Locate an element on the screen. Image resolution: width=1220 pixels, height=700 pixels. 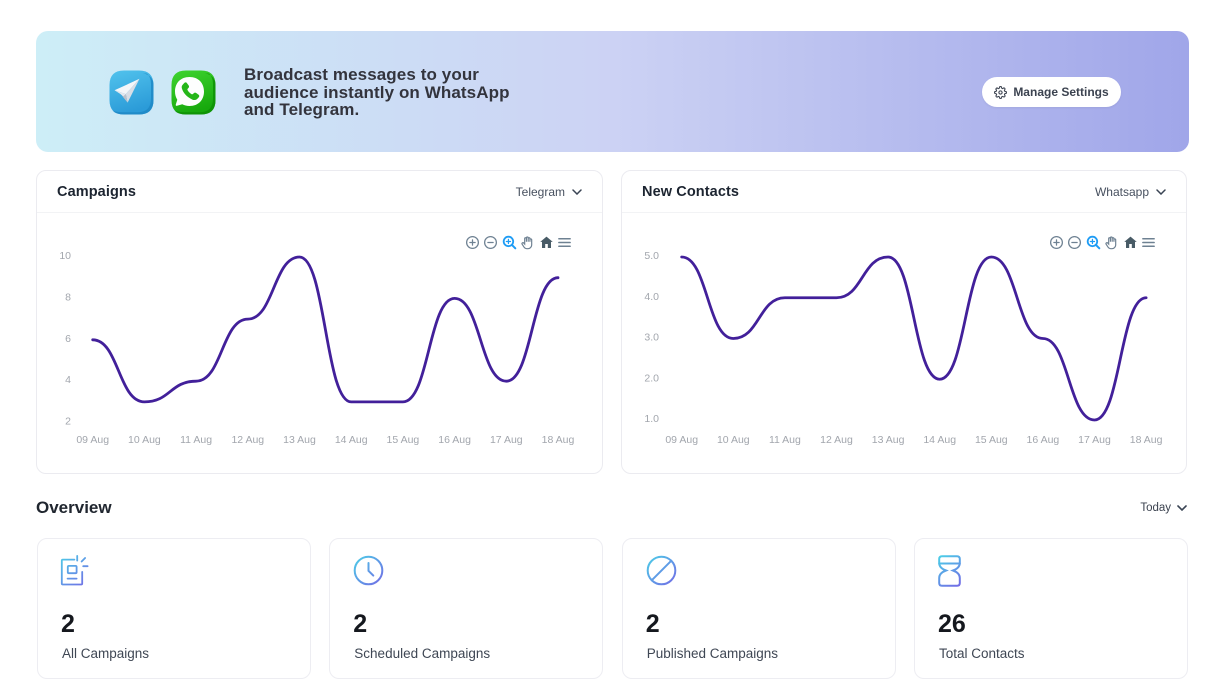
svg-text: 3.0 is located at coordinates (651, 338).